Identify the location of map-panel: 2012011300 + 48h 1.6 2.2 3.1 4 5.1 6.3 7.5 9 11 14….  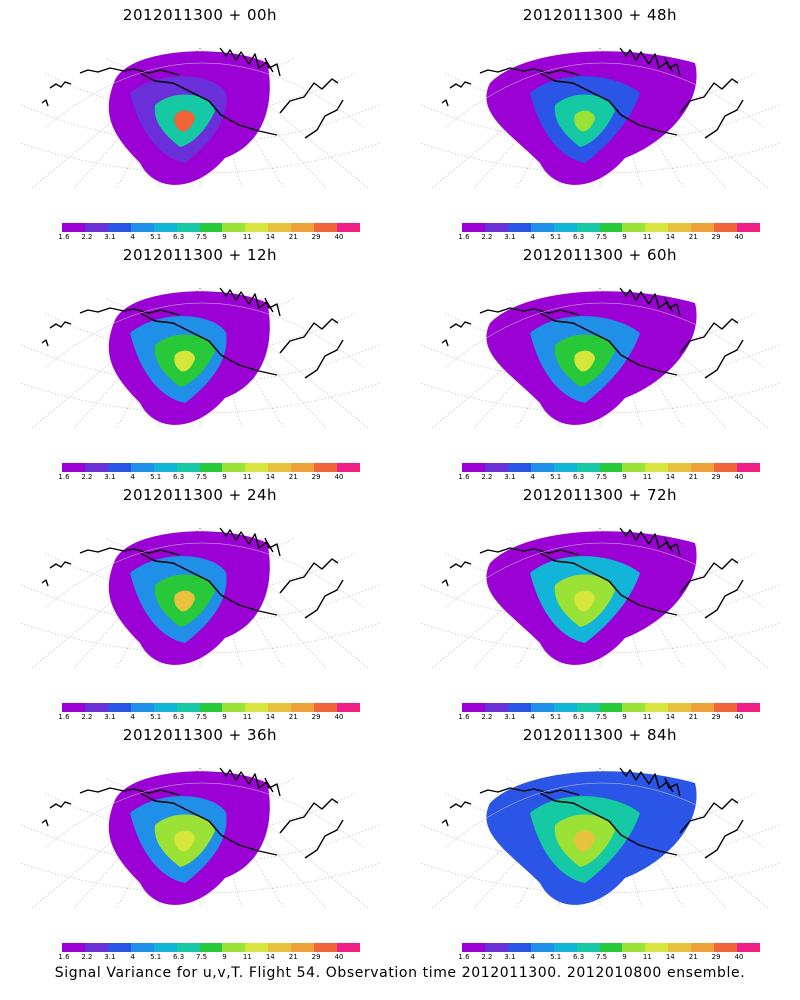
(600, 120).